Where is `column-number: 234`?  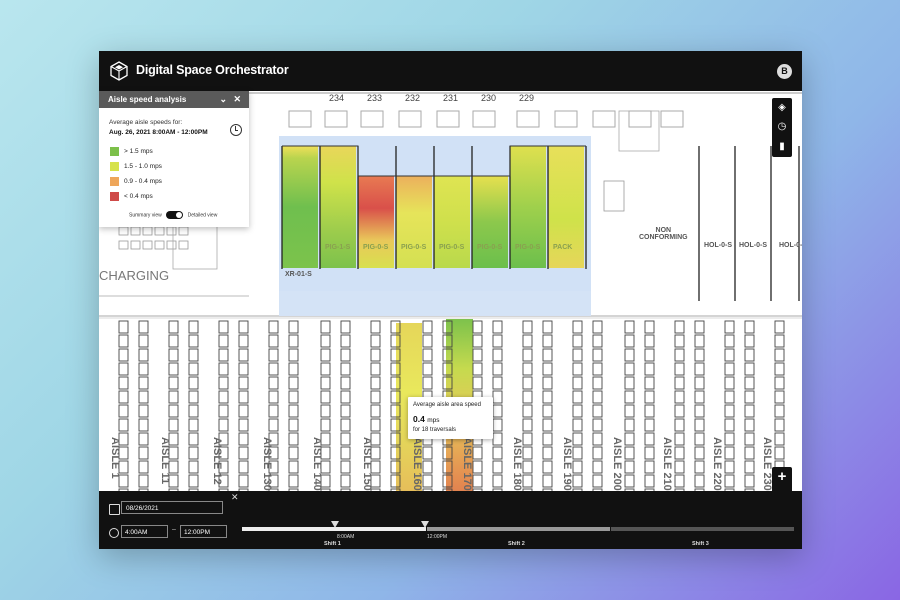
column-number: 234 is located at coordinates (337, 98).